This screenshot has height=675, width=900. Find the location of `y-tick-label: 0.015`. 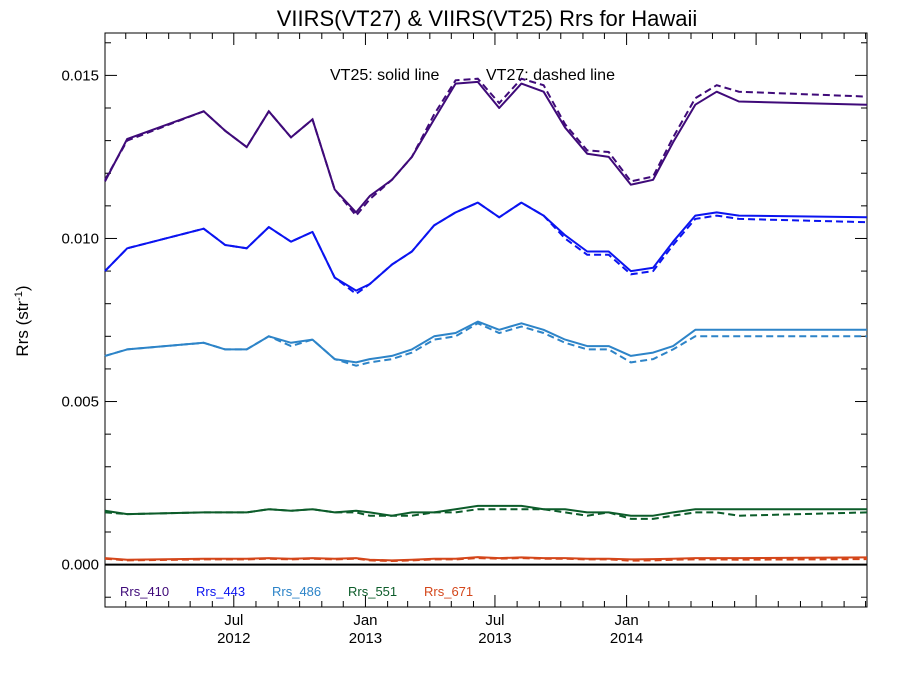

y-tick-label: 0.015 is located at coordinates (80, 75).